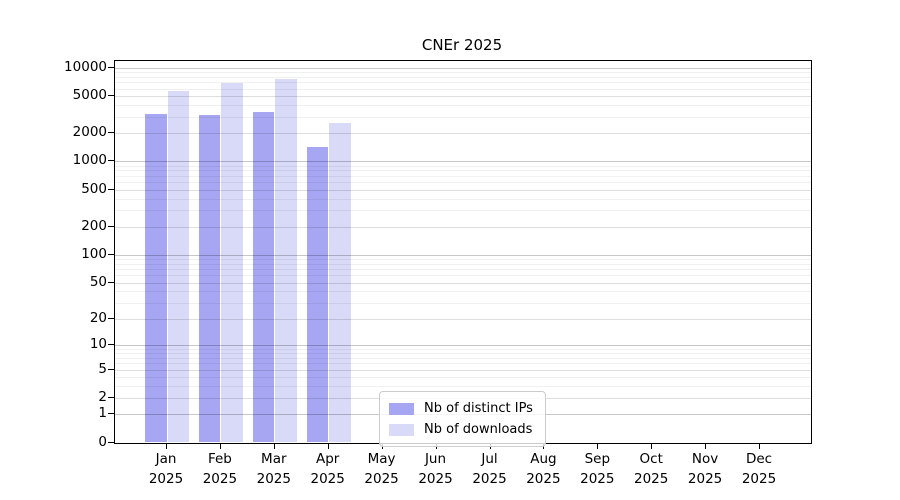 The width and height of the screenshot is (900, 500). Describe the element at coordinates (166, 469) in the screenshot. I see `x-tick-label-jan: Jan 2025` at that location.